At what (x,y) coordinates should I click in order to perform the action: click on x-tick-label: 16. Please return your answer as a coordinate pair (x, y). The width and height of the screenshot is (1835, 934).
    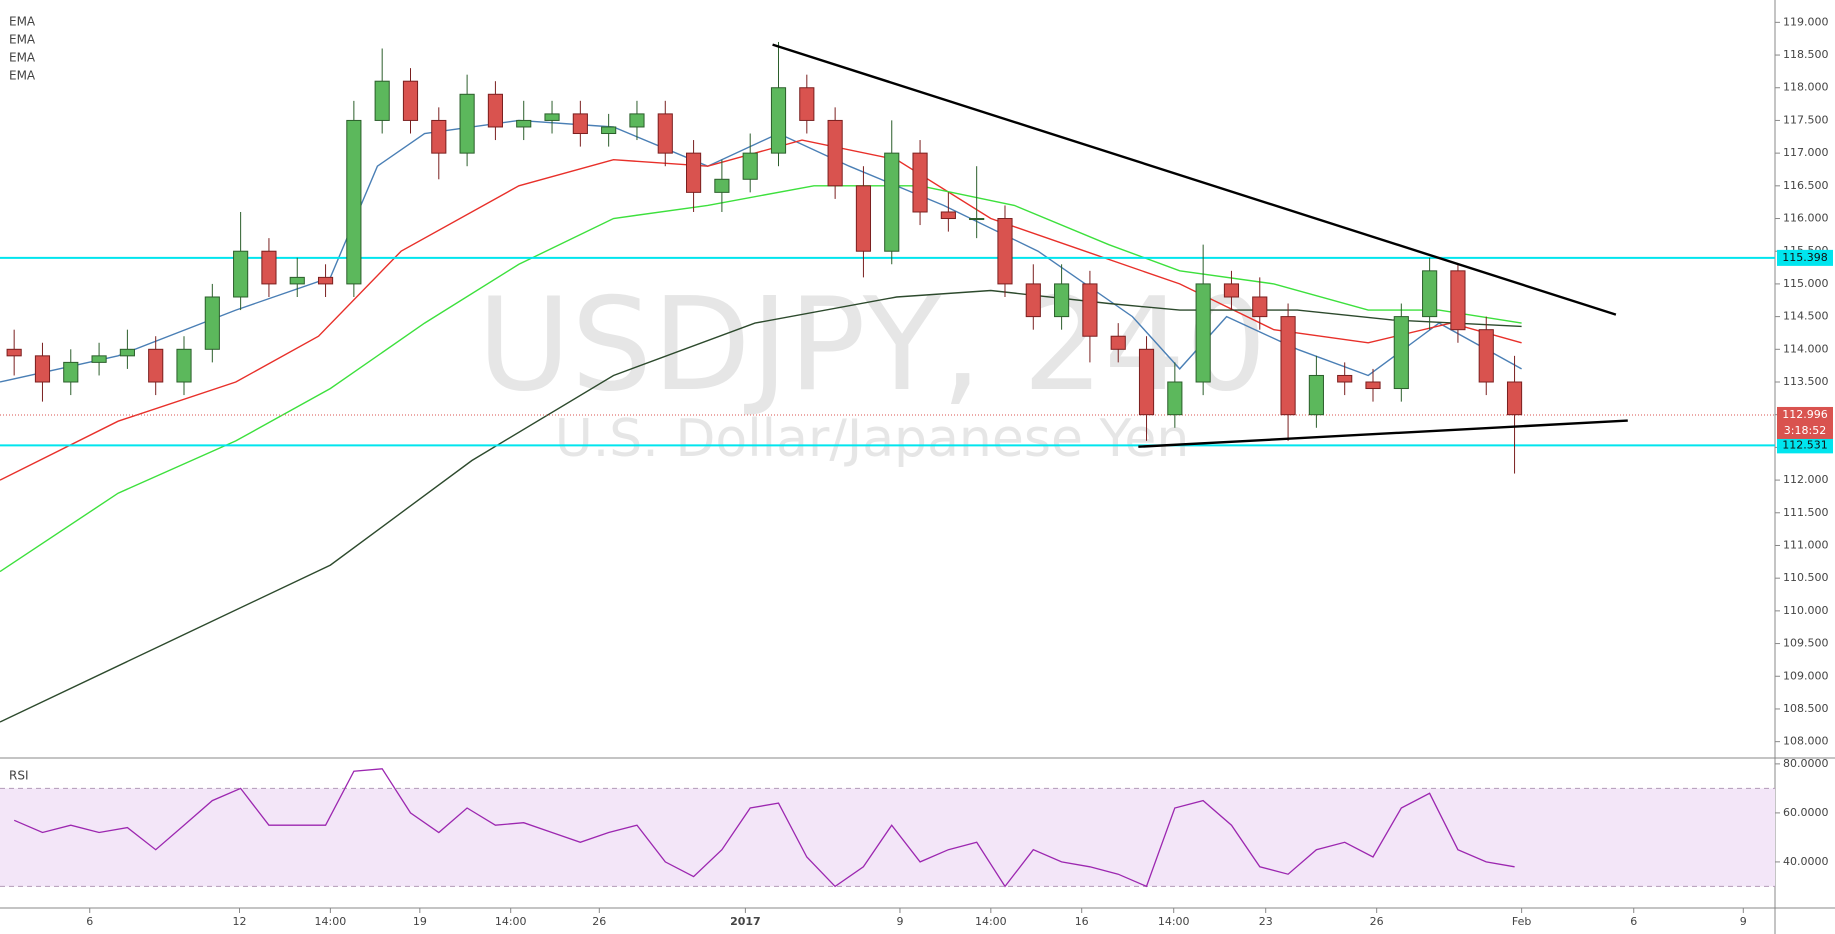
    Looking at the image, I should click on (1082, 921).